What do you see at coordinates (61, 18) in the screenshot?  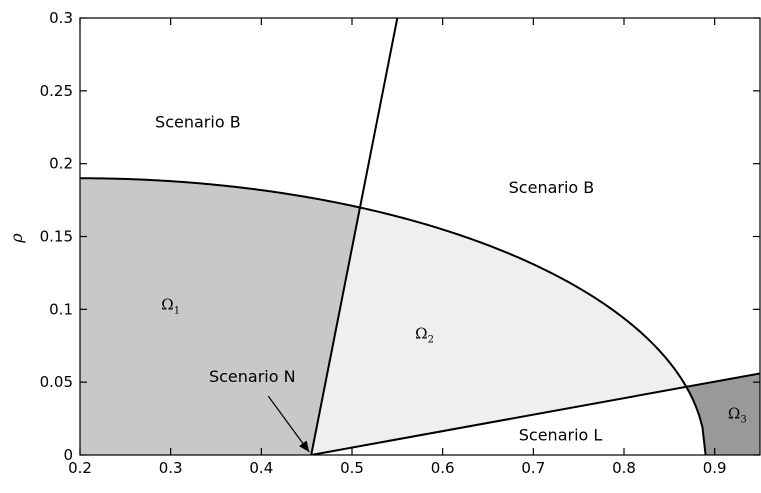 I see `y-tick-label: 0.3` at bounding box center [61, 18].